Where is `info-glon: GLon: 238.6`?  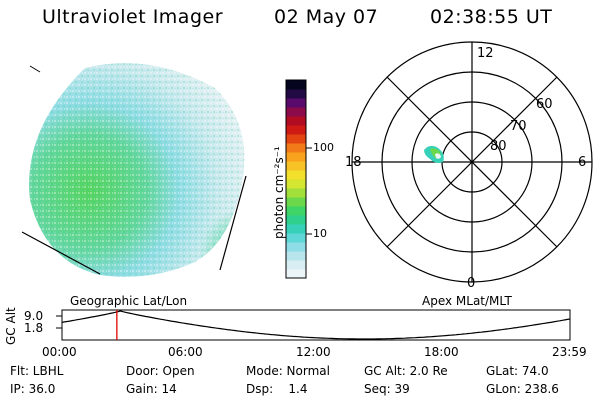
info-glon: GLon: 238.6 is located at coordinates (522, 389).